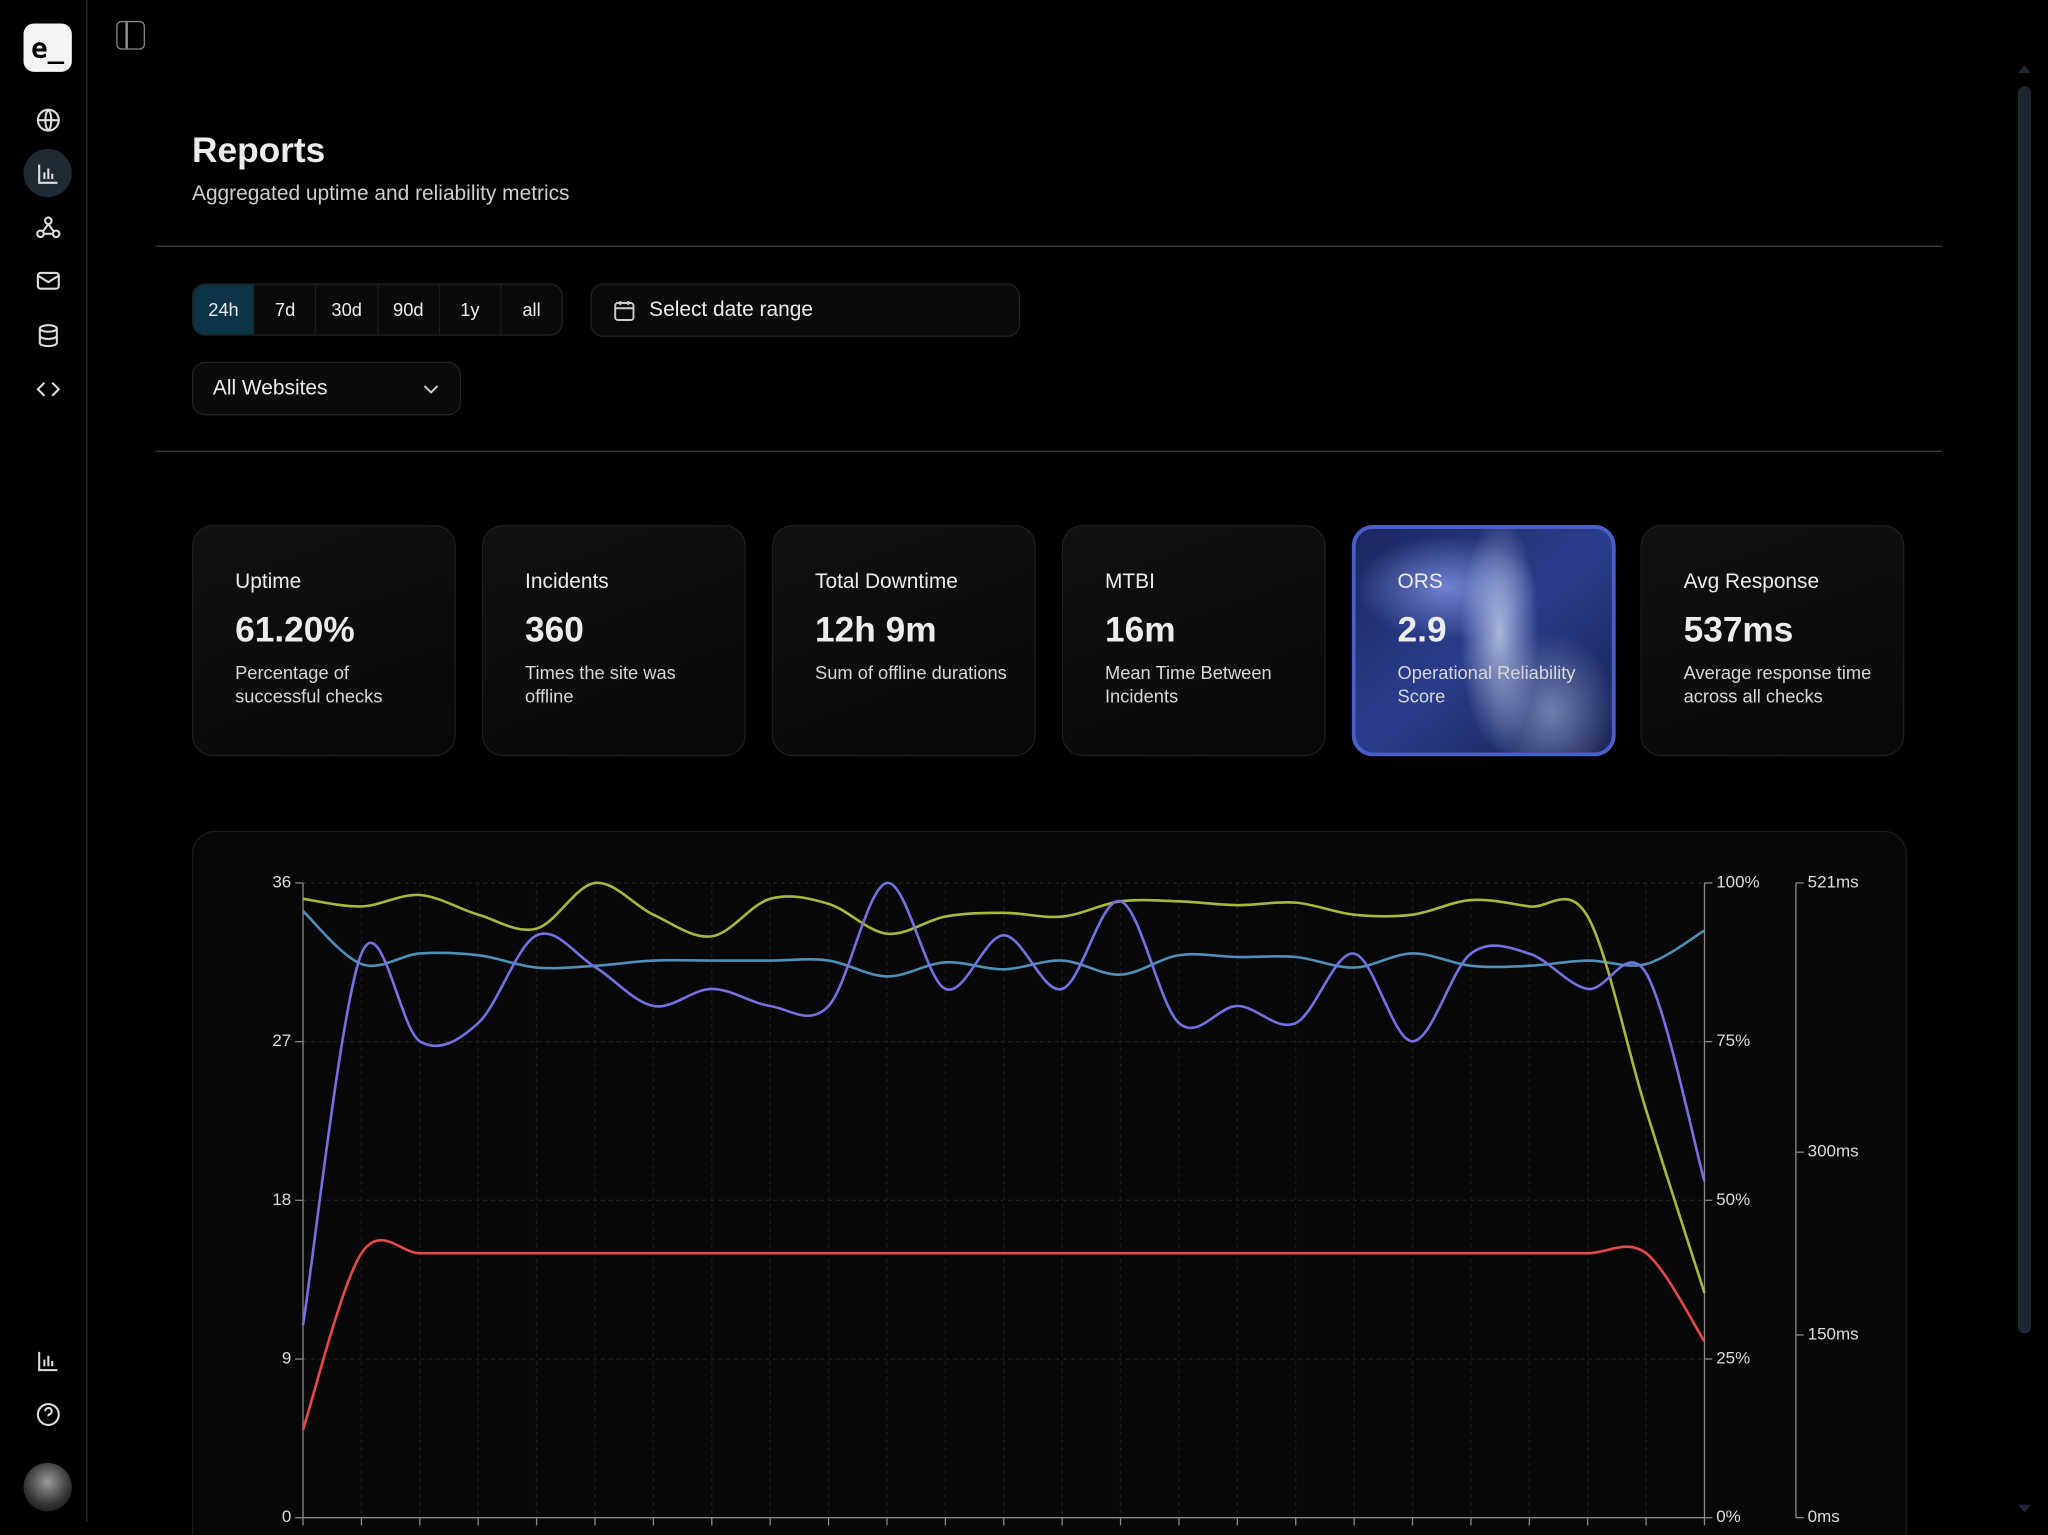  Describe the element at coordinates (409, 309) in the screenshot. I see `range-button: 90d` at that location.